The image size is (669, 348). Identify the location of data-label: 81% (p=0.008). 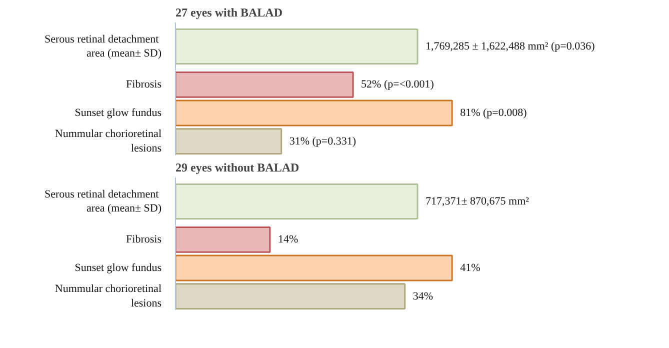
(494, 113).